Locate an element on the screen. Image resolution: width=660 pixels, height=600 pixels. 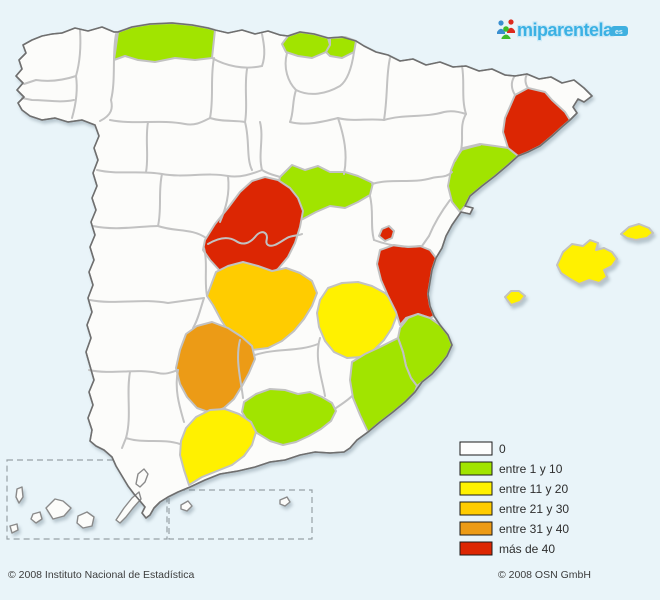
legend-label-2: entre 11 y 20 is located at coordinates (533, 489).